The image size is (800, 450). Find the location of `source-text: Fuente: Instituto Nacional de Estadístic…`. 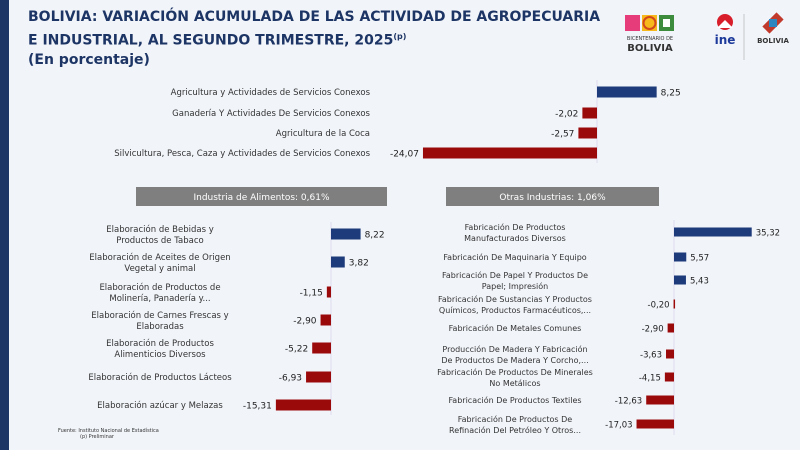

source-text: Fuente: Instituto Nacional de Estadístic… is located at coordinates (108, 431).